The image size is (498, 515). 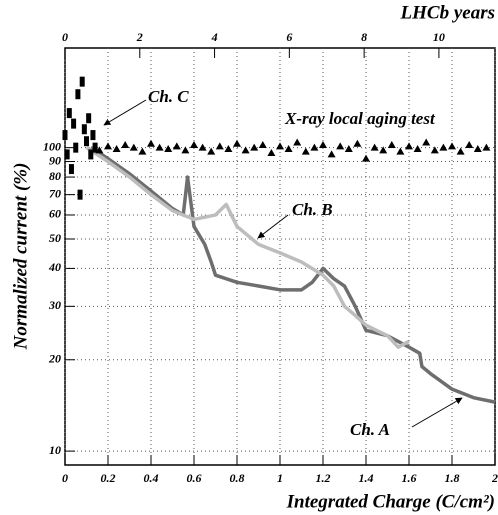 What do you see at coordinates (108, 478) in the screenshot?
I see `x-tick-label: 0.2` at bounding box center [108, 478].